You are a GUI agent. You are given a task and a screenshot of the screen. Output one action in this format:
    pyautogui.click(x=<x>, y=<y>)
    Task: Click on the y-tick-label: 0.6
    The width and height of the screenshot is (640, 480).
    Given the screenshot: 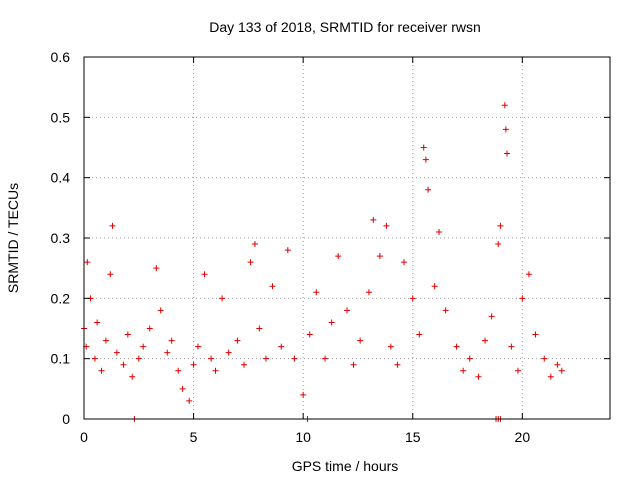 What is the action you would take?
    pyautogui.click(x=61, y=57)
    